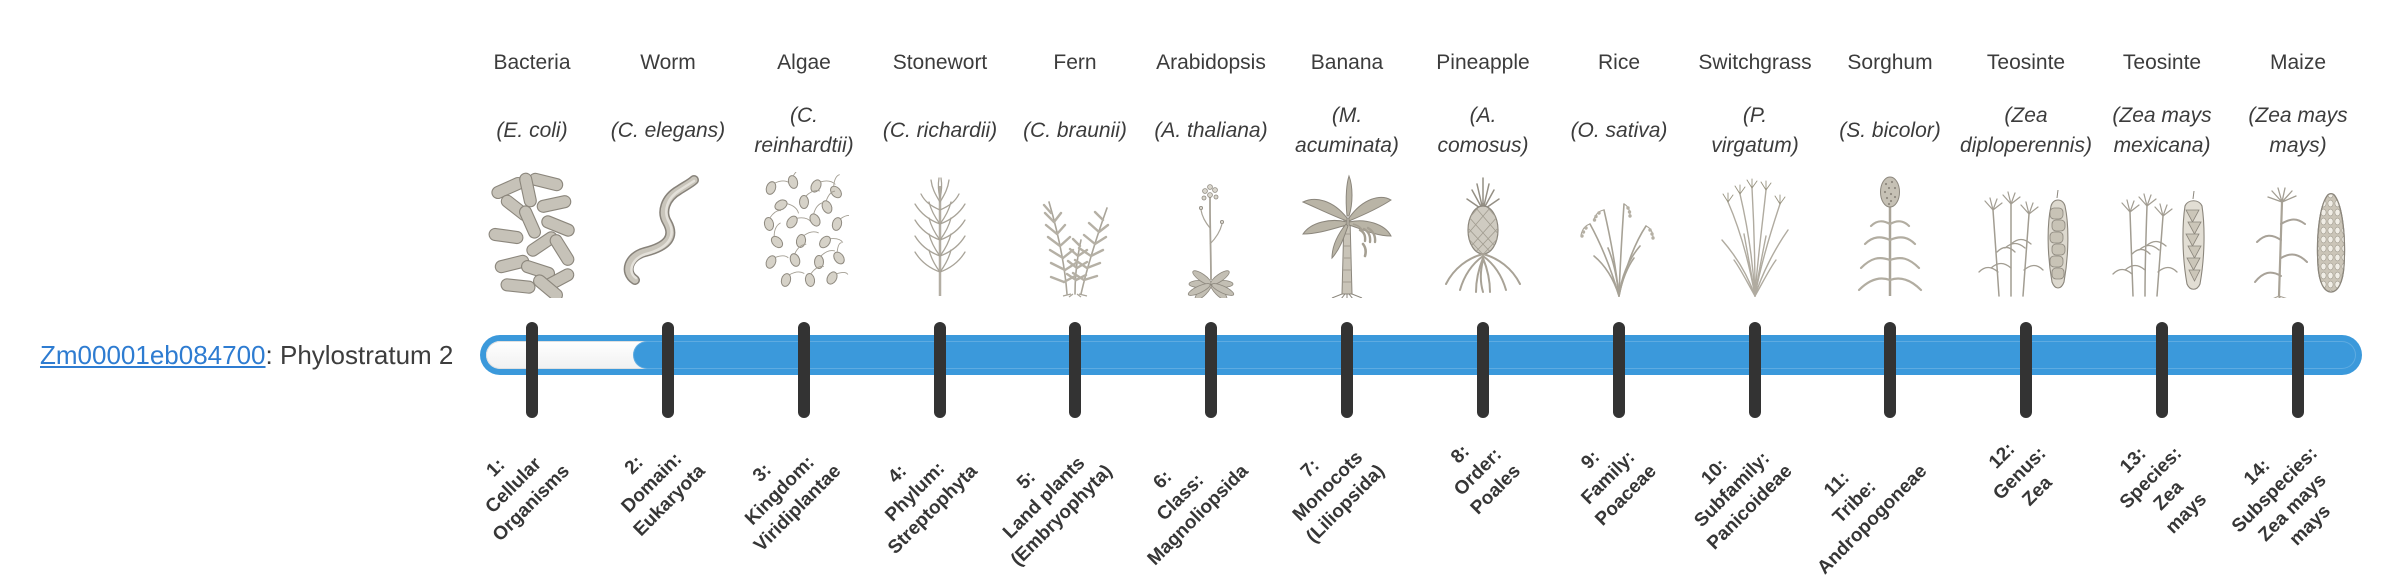 The image size is (2400, 580). I want to click on stratum-label-2: 2: Domain: Eukaryota, so click(663, 494).